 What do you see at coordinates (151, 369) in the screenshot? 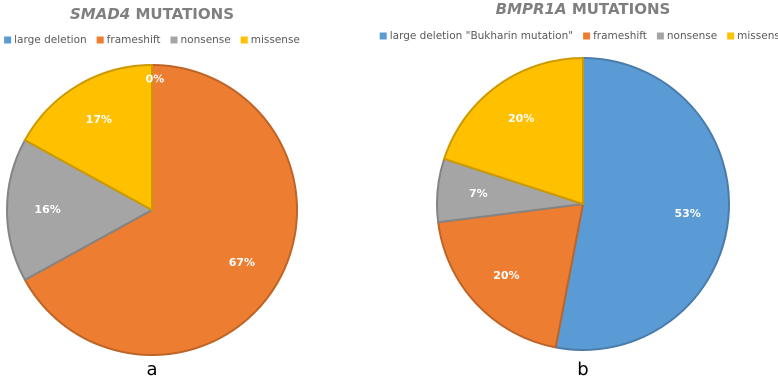
I see `panel-label: a` at bounding box center [151, 369].